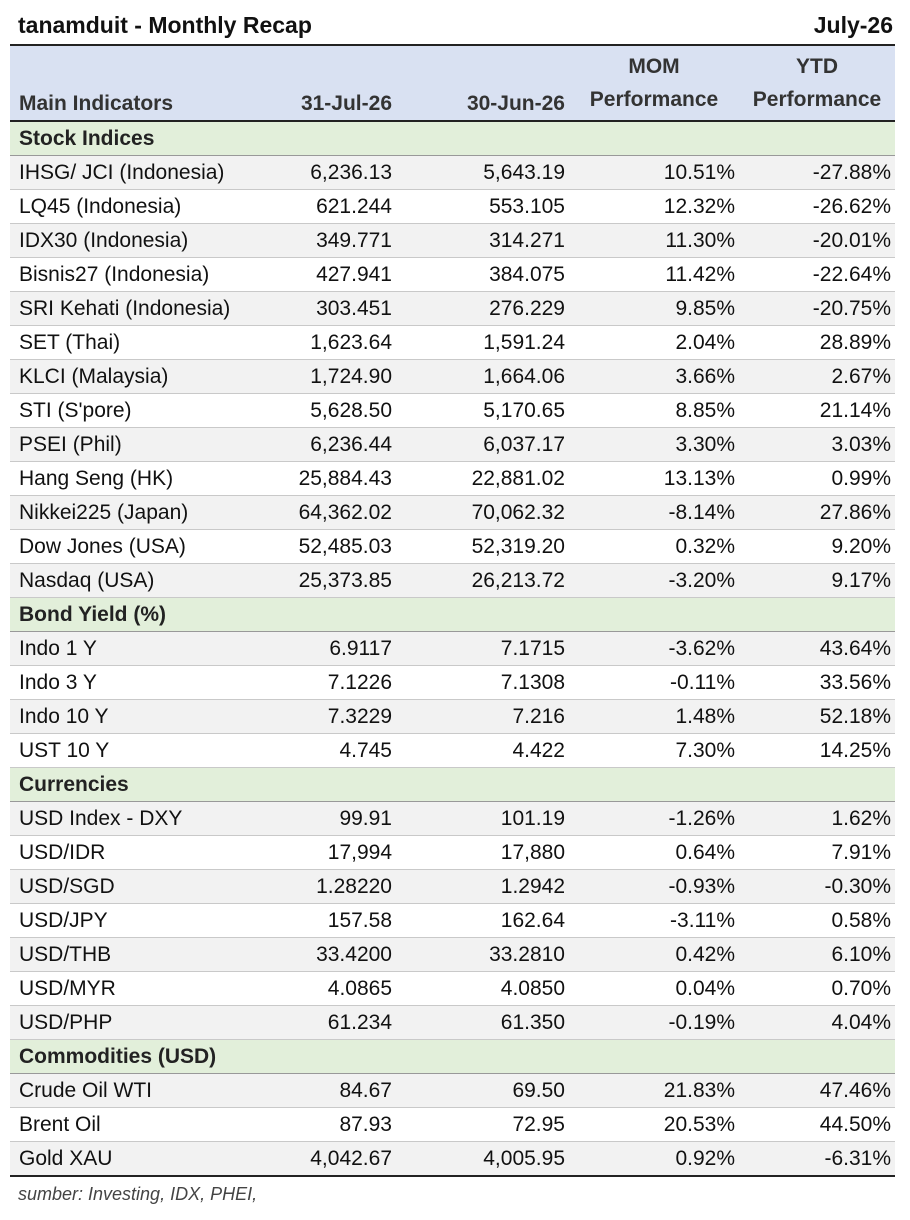 This screenshot has width=910, height=1220. What do you see at coordinates (654, 546) in the screenshot?
I see `mom-performance-cell: 0.32%` at bounding box center [654, 546].